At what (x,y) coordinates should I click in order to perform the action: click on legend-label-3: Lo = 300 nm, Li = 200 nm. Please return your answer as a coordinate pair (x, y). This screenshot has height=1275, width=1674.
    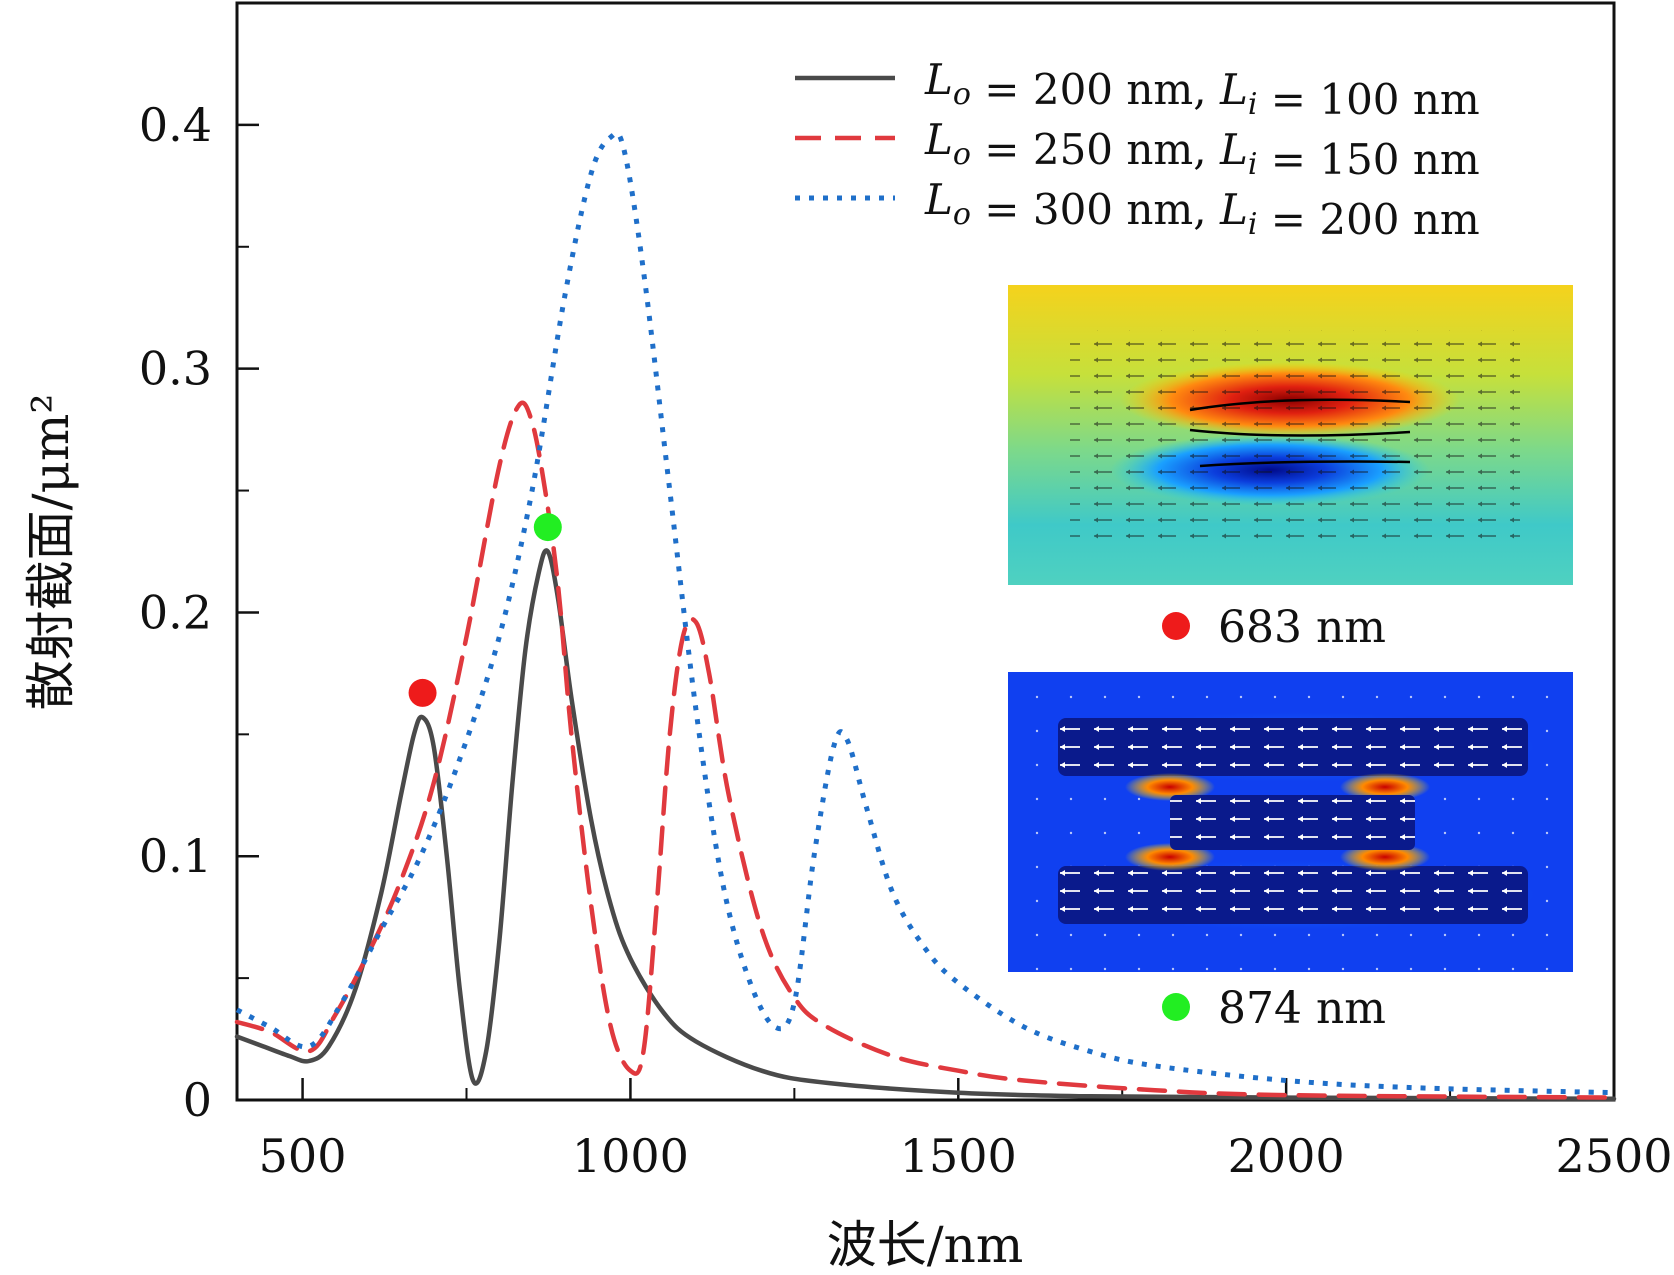
    Looking at the image, I should click on (1202, 209).